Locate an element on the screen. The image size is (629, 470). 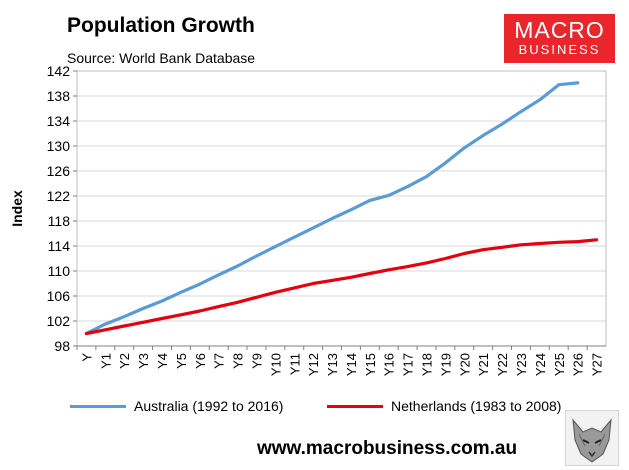
legend-netherlands-swatch is located at coordinates (355, 406).